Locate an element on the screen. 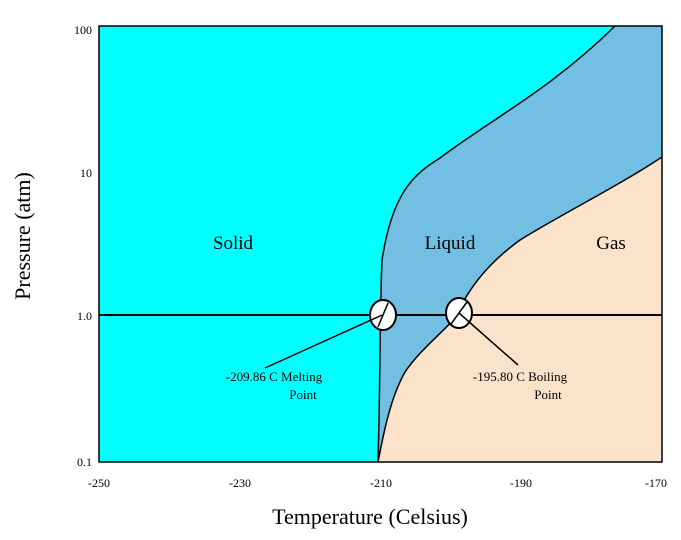  y-tick-1: 1.0 is located at coordinates (84, 316).